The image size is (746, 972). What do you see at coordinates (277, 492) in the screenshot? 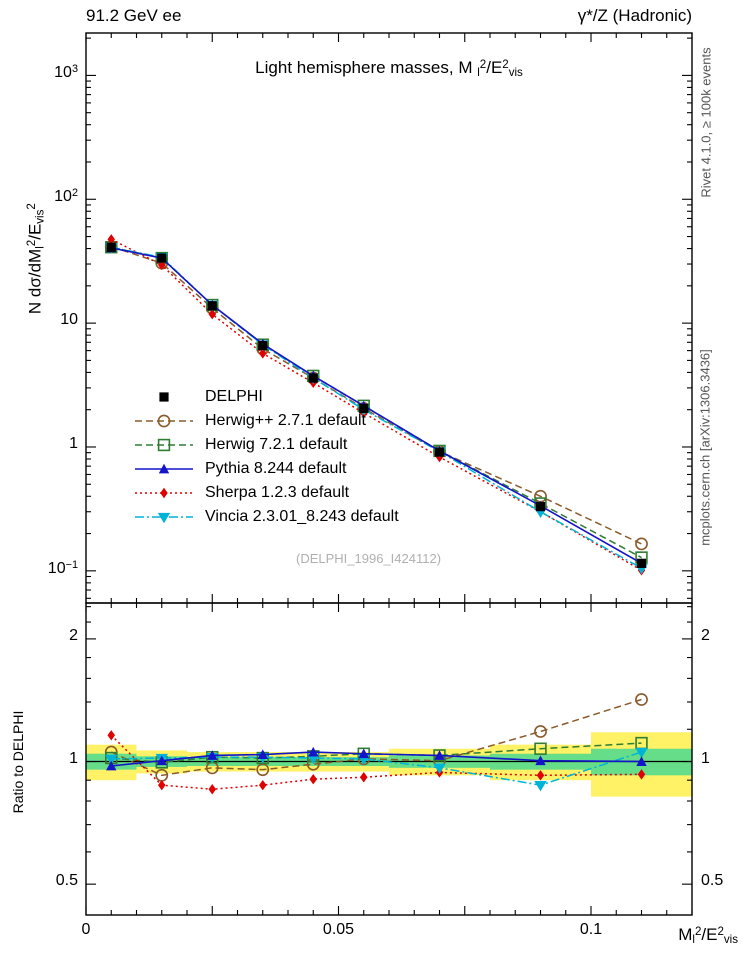
I see `legend-label: Sherpa 1.2.3 default` at bounding box center [277, 492].